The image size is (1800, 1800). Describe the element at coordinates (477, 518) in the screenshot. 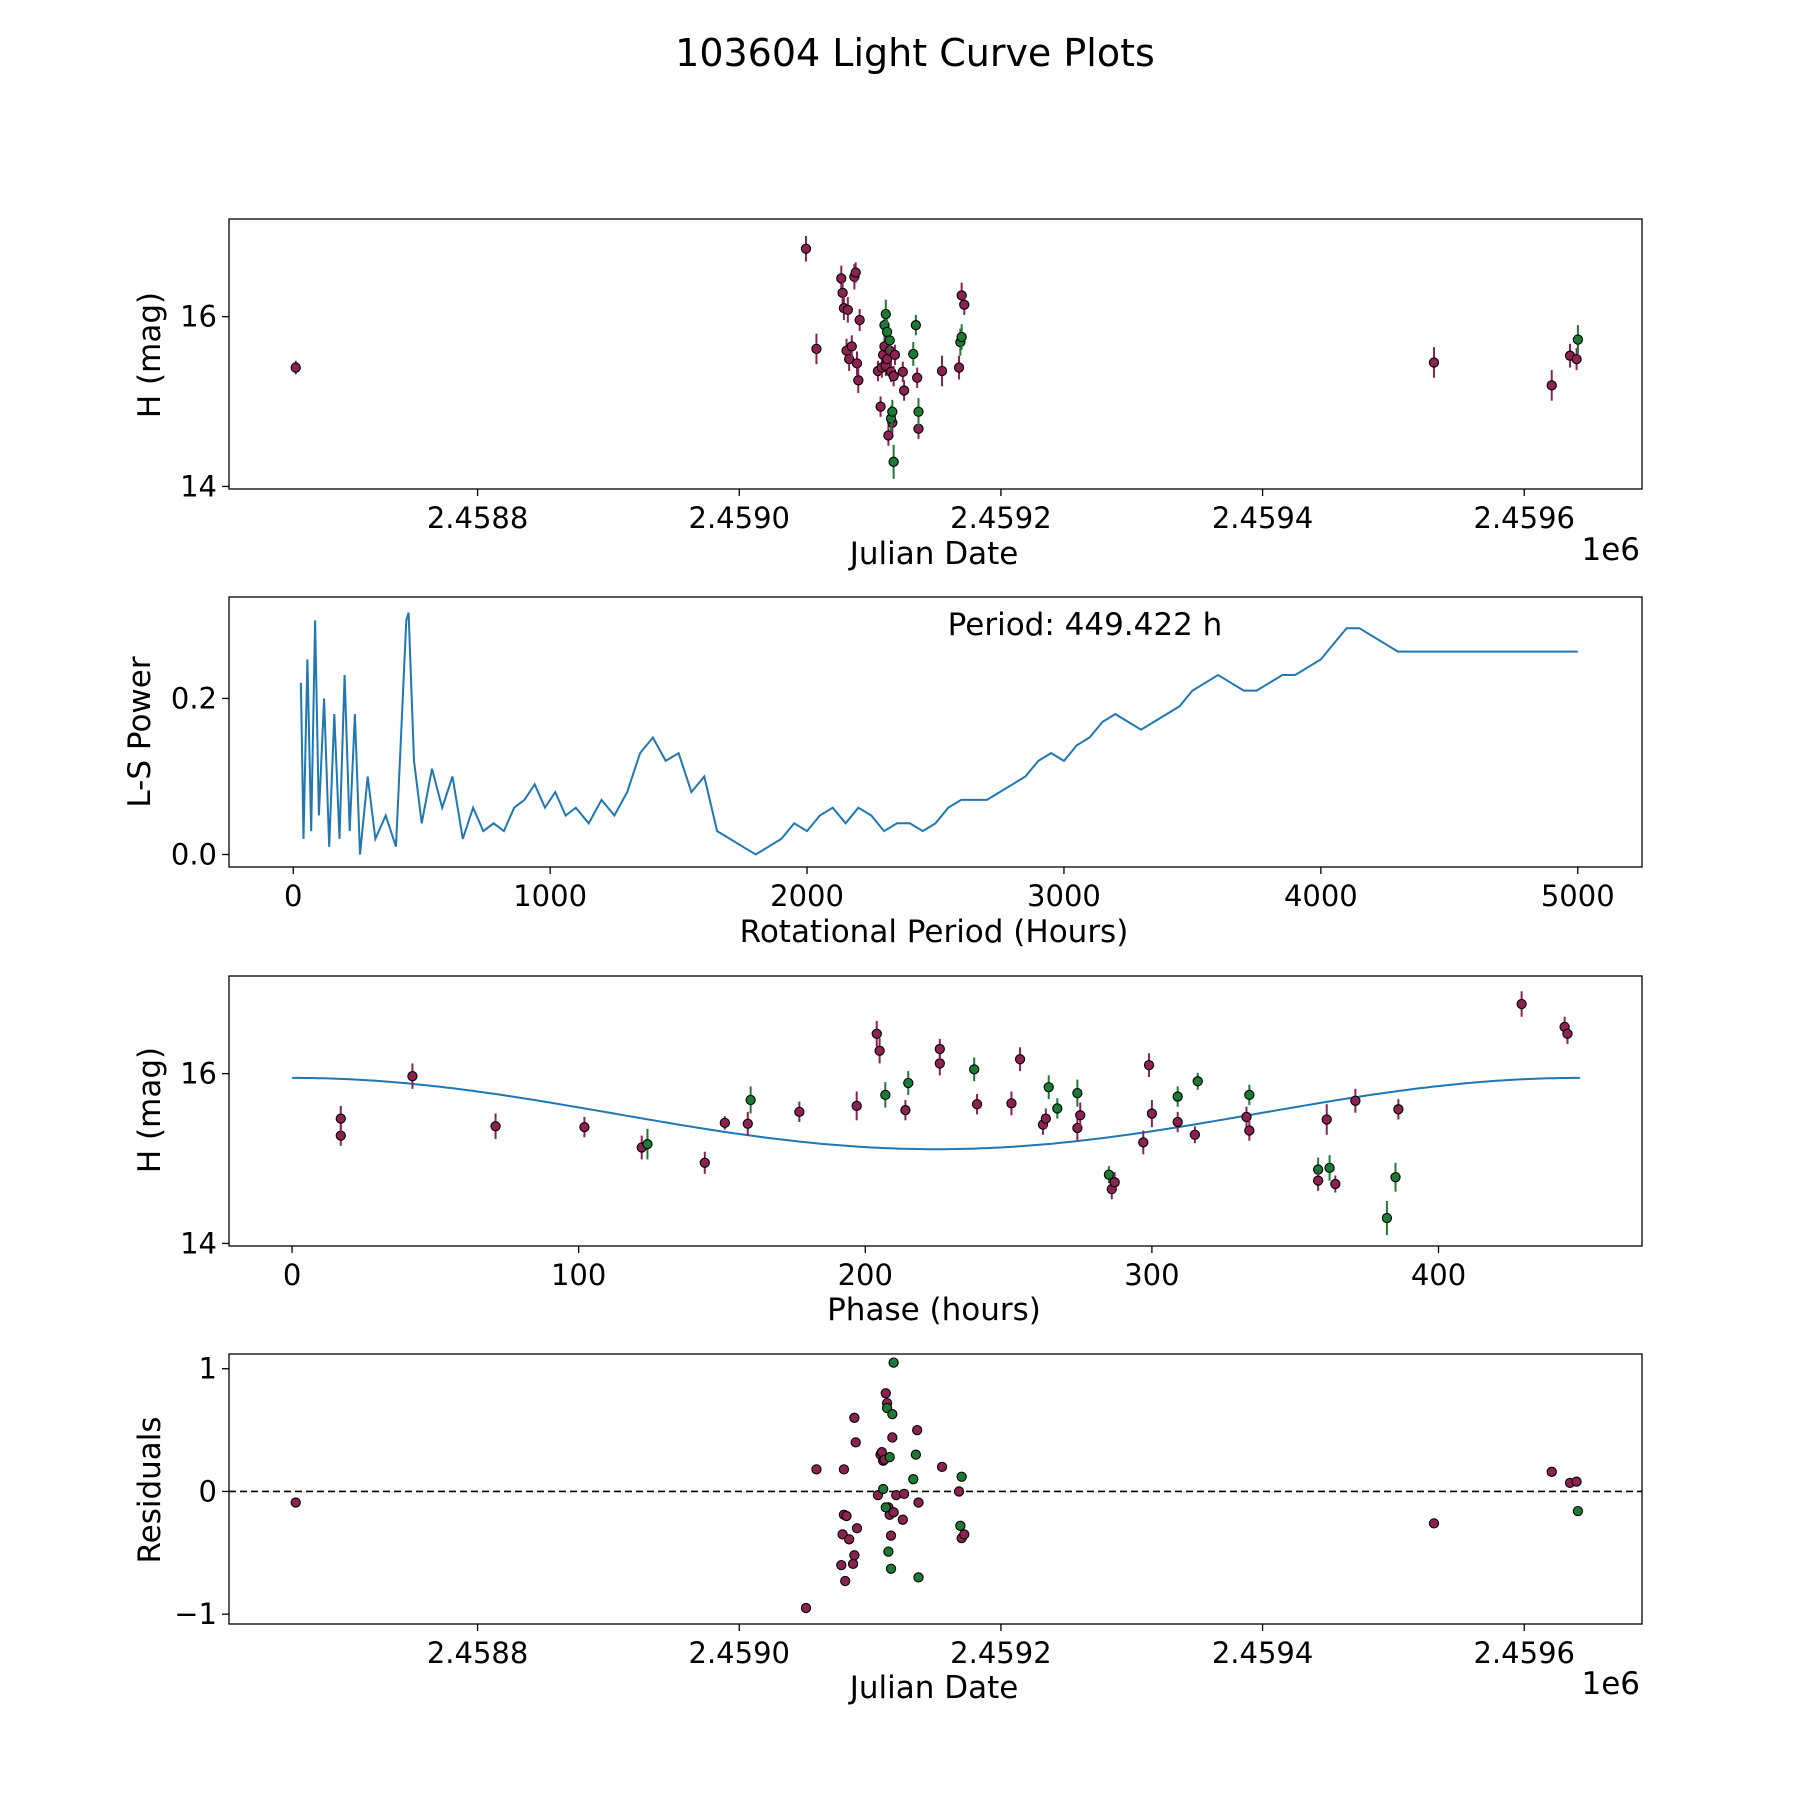

I see `lightcurve-xtick-label: 2.4588` at that location.